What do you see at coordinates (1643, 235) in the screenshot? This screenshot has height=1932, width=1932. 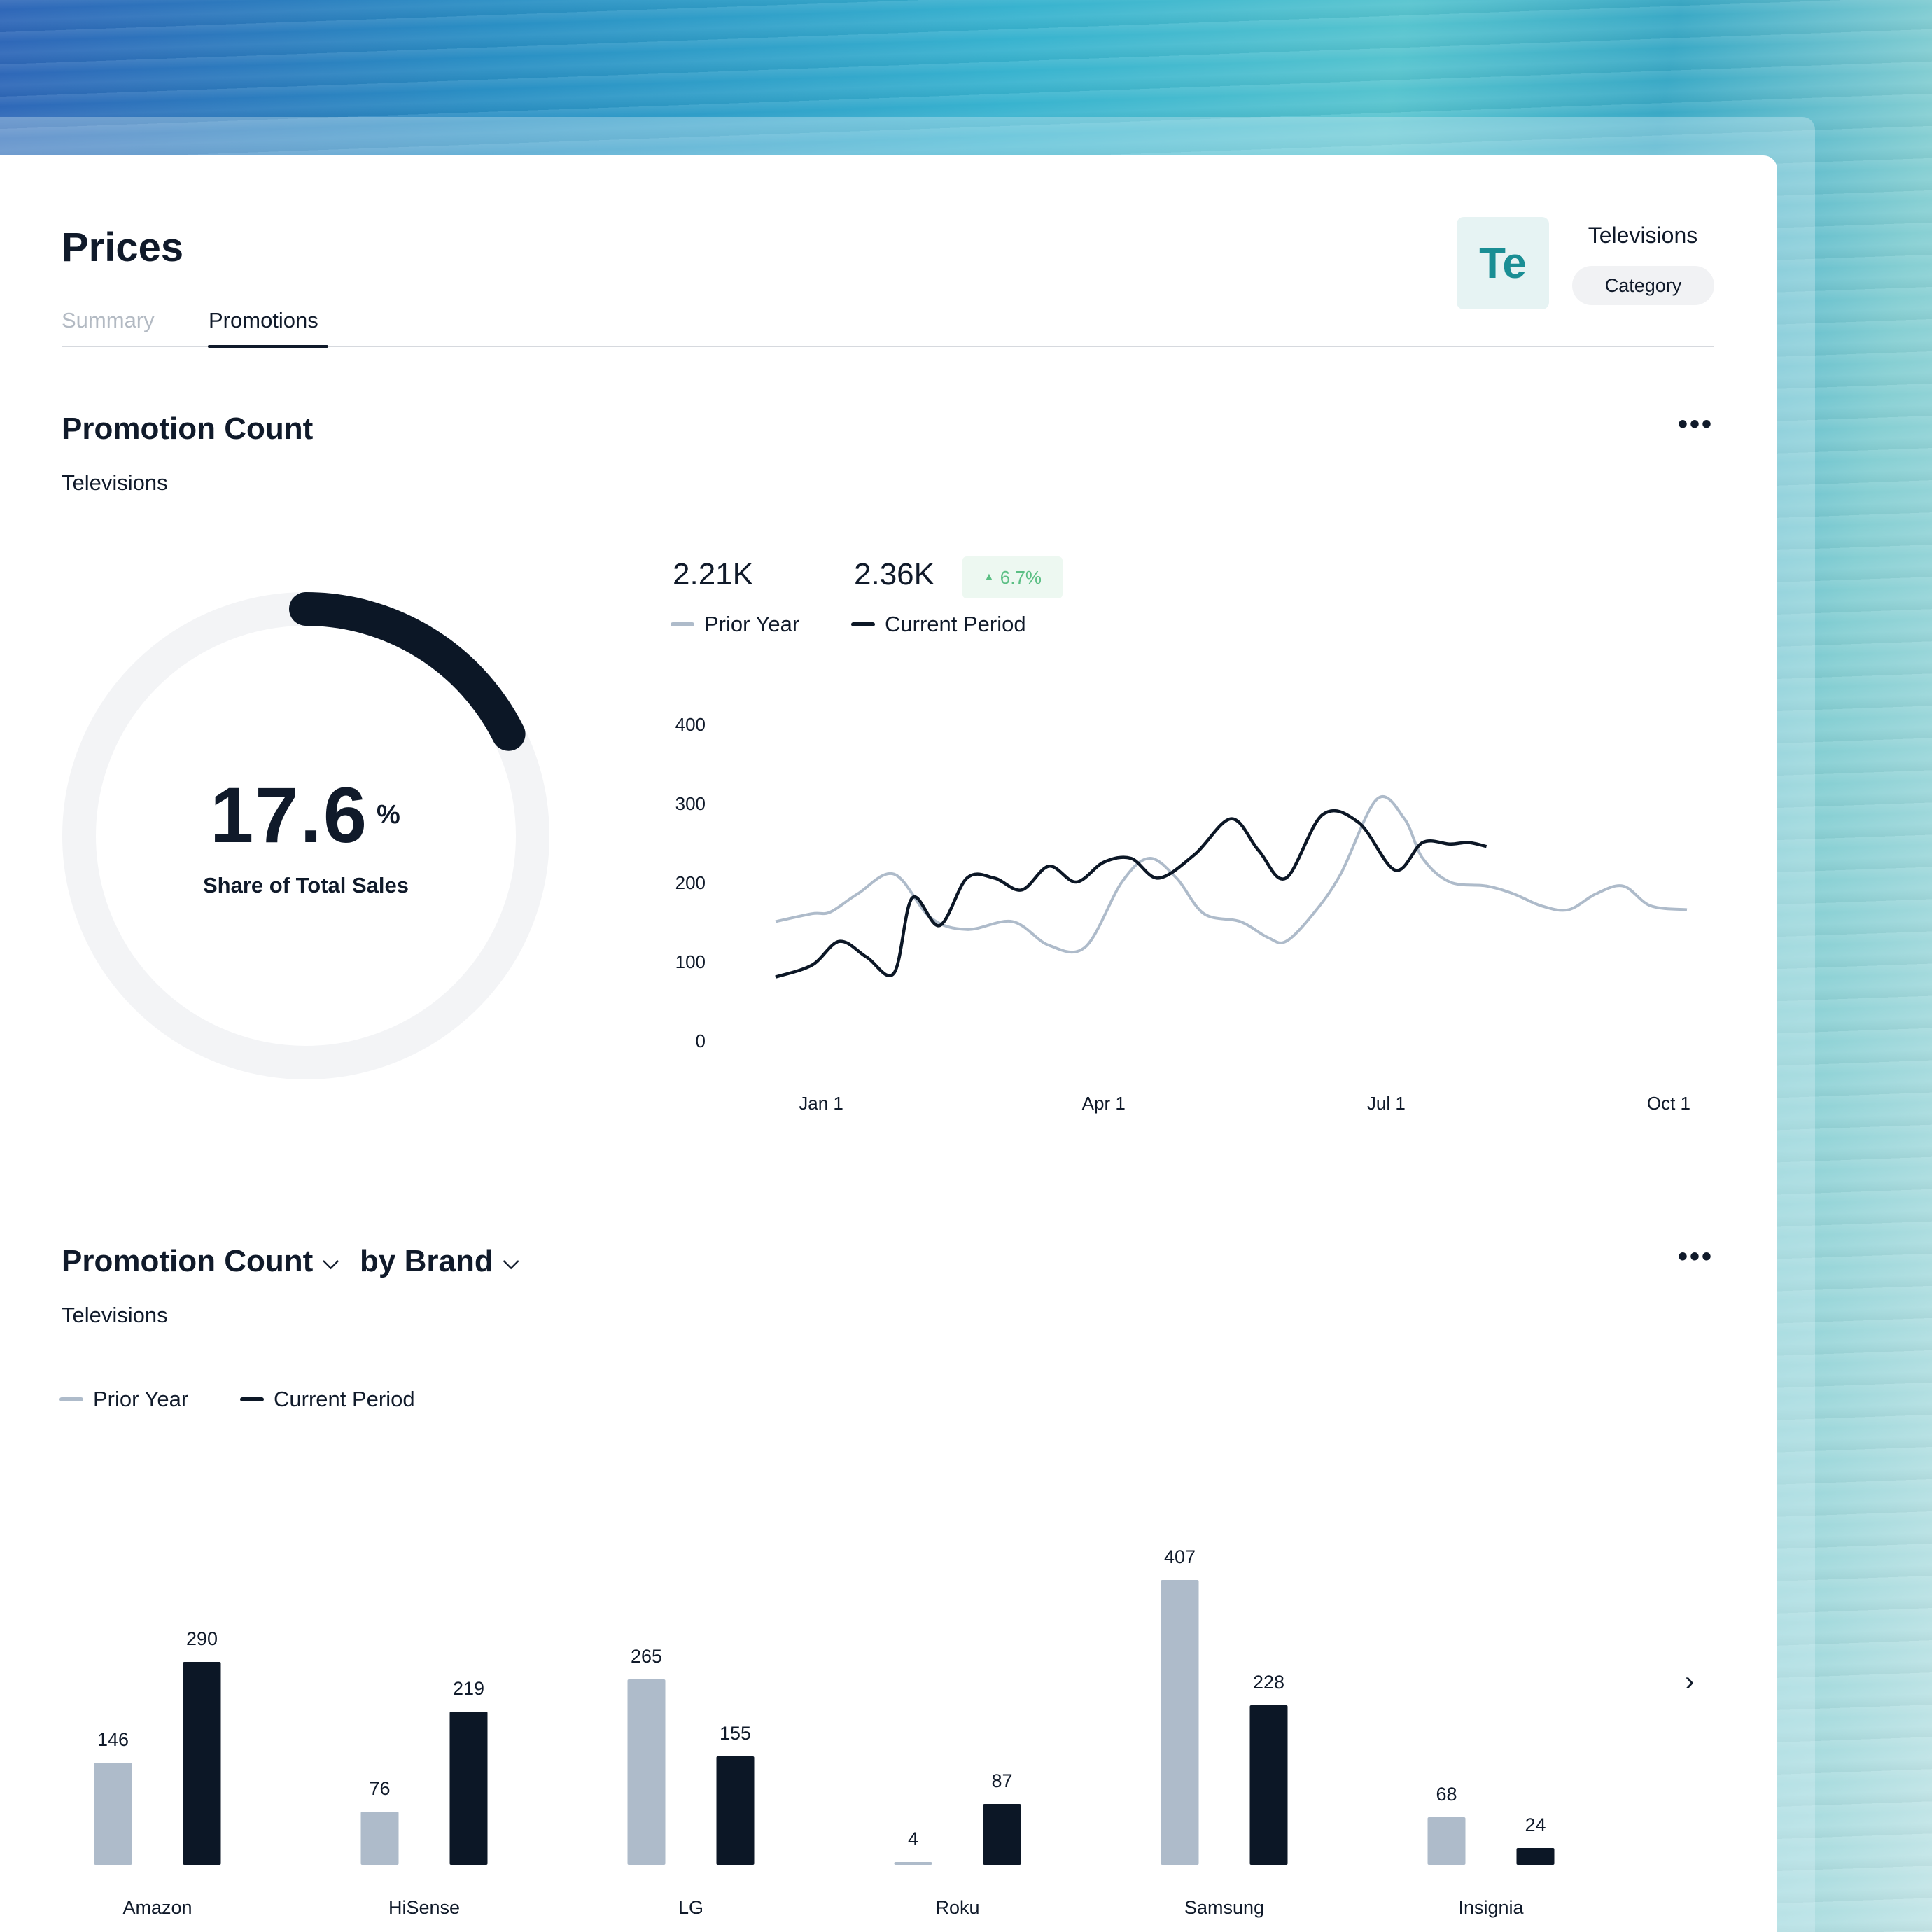 I see `category-name: Televisions` at bounding box center [1643, 235].